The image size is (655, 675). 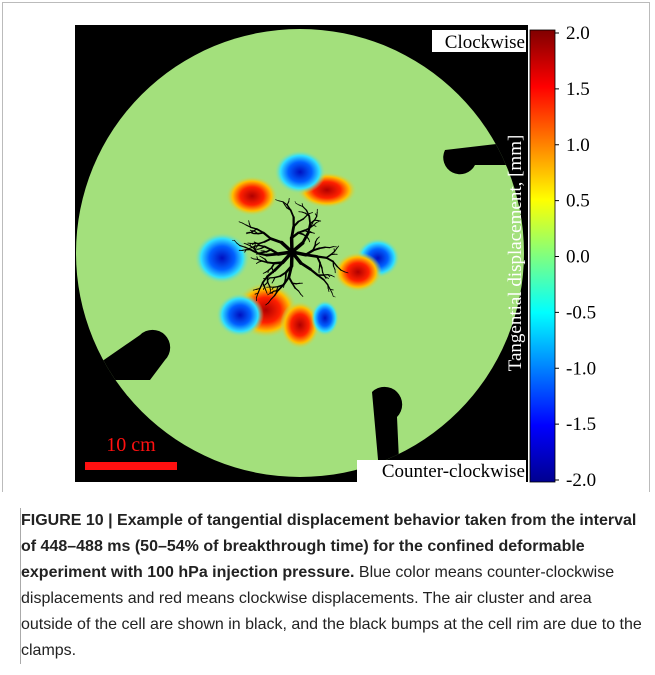 What do you see at coordinates (453, 471) in the screenshot?
I see `bottom-label: Counter-clockwise` at bounding box center [453, 471].